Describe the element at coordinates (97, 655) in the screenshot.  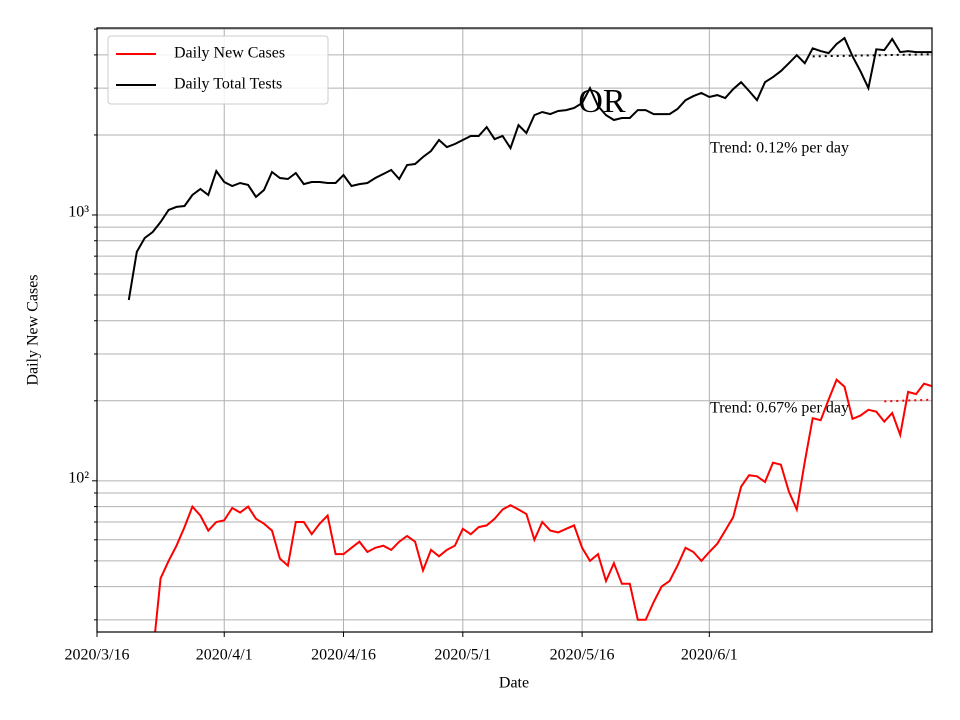
I see `x-tick-label: 2020/3/16` at that location.